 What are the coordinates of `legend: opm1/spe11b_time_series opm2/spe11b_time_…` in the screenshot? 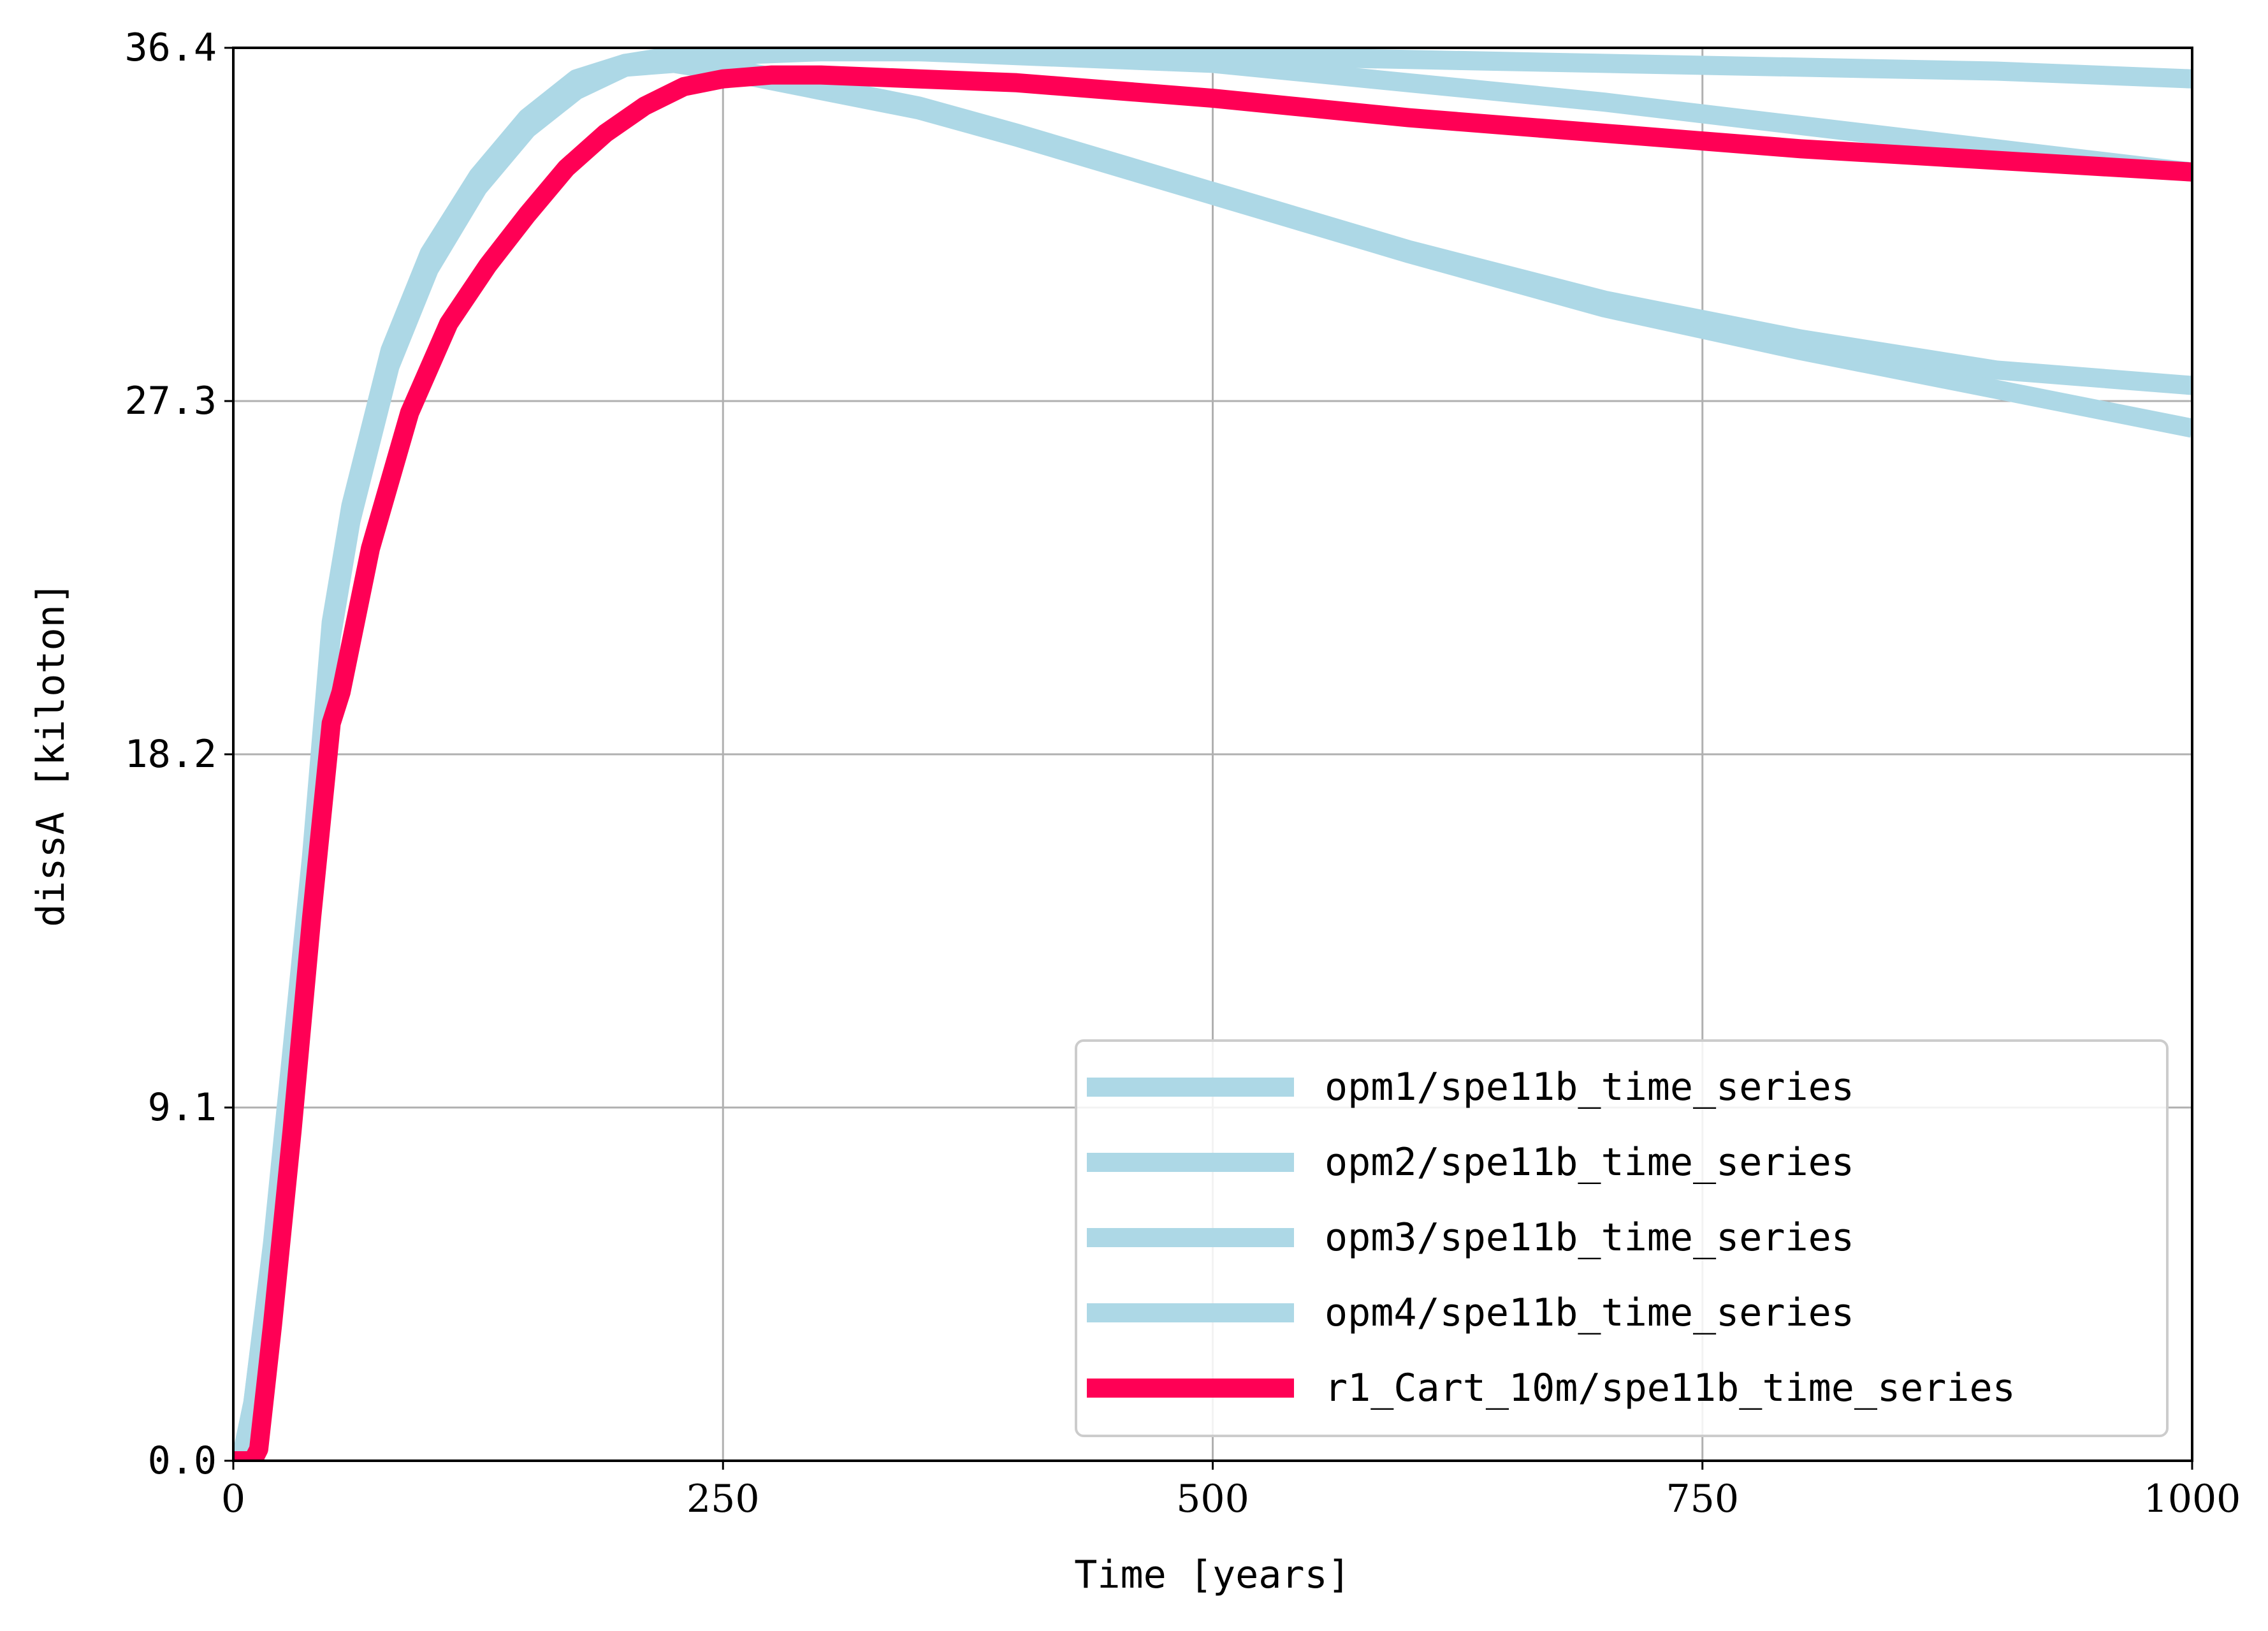 It's located at (1622, 1238).